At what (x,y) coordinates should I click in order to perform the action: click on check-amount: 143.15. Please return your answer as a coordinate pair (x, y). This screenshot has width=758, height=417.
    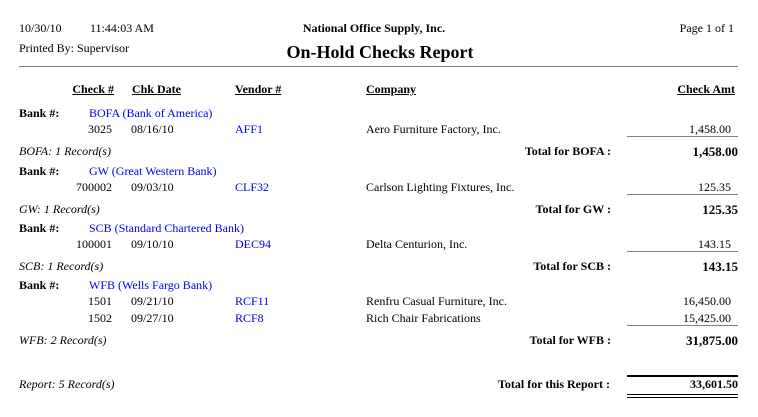
    Looking at the image, I should click on (714, 244).